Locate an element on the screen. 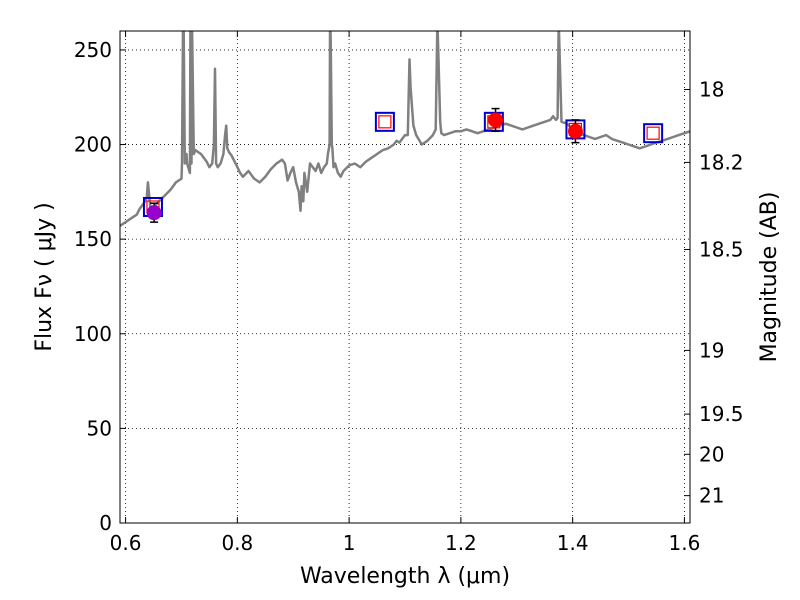 The image size is (800, 600). y-tick-label: 250 is located at coordinates (93, 50).